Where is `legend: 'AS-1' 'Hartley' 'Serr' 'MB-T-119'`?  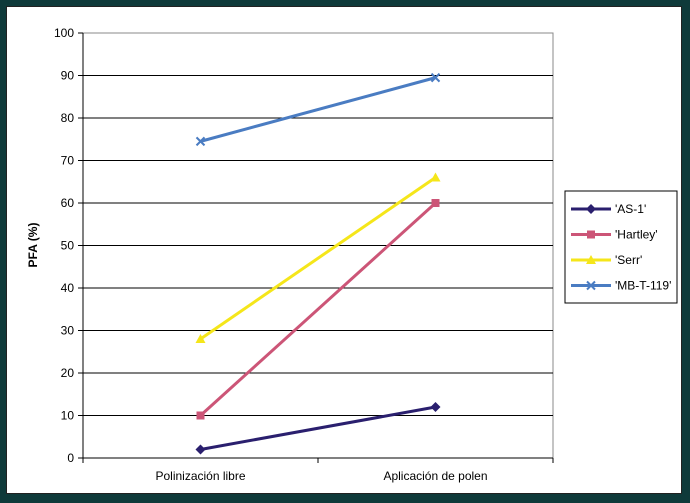 legend: 'AS-1' 'Hartley' 'Serr' 'MB-T-119' is located at coordinates (621, 247).